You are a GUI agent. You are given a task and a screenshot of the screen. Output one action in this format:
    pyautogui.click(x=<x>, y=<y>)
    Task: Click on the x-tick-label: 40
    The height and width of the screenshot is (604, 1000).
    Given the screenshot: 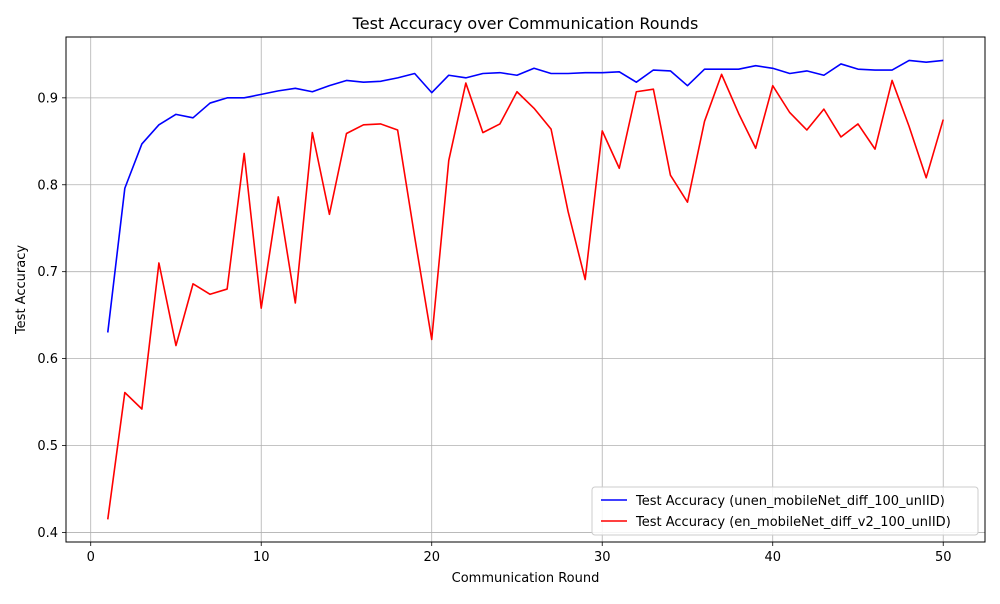 What is the action you would take?
    pyautogui.click(x=772, y=557)
    